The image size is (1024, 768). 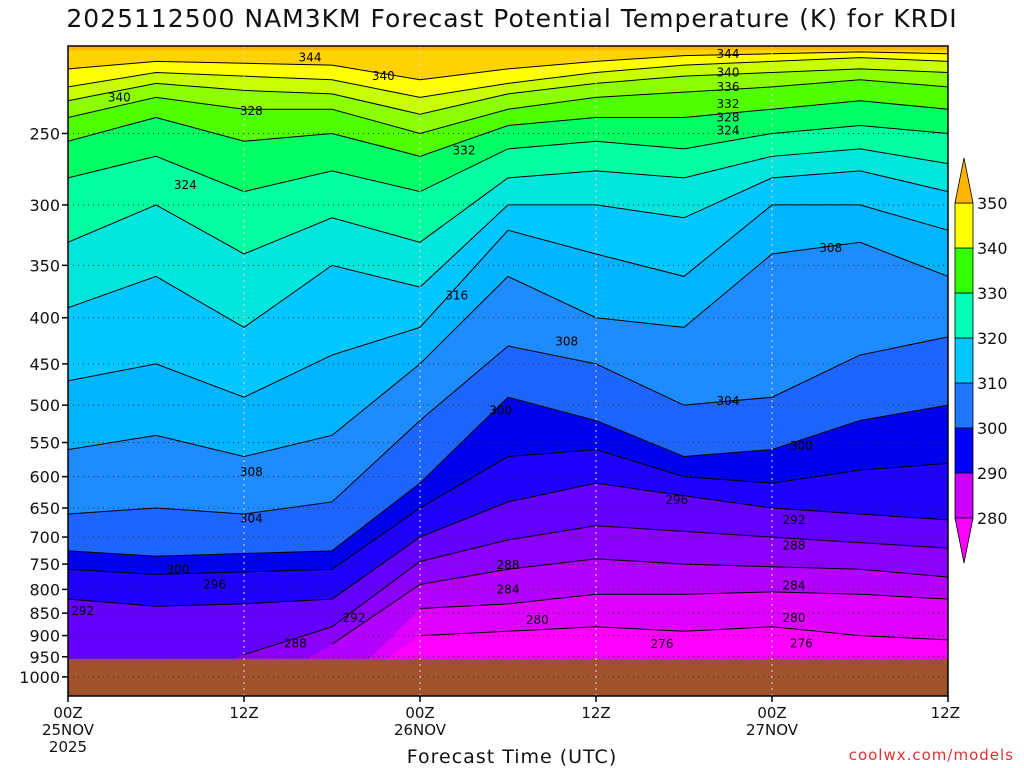 What do you see at coordinates (44, 636) in the screenshot?
I see `y-tick-label-900: 900` at bounding box center [44, 636].